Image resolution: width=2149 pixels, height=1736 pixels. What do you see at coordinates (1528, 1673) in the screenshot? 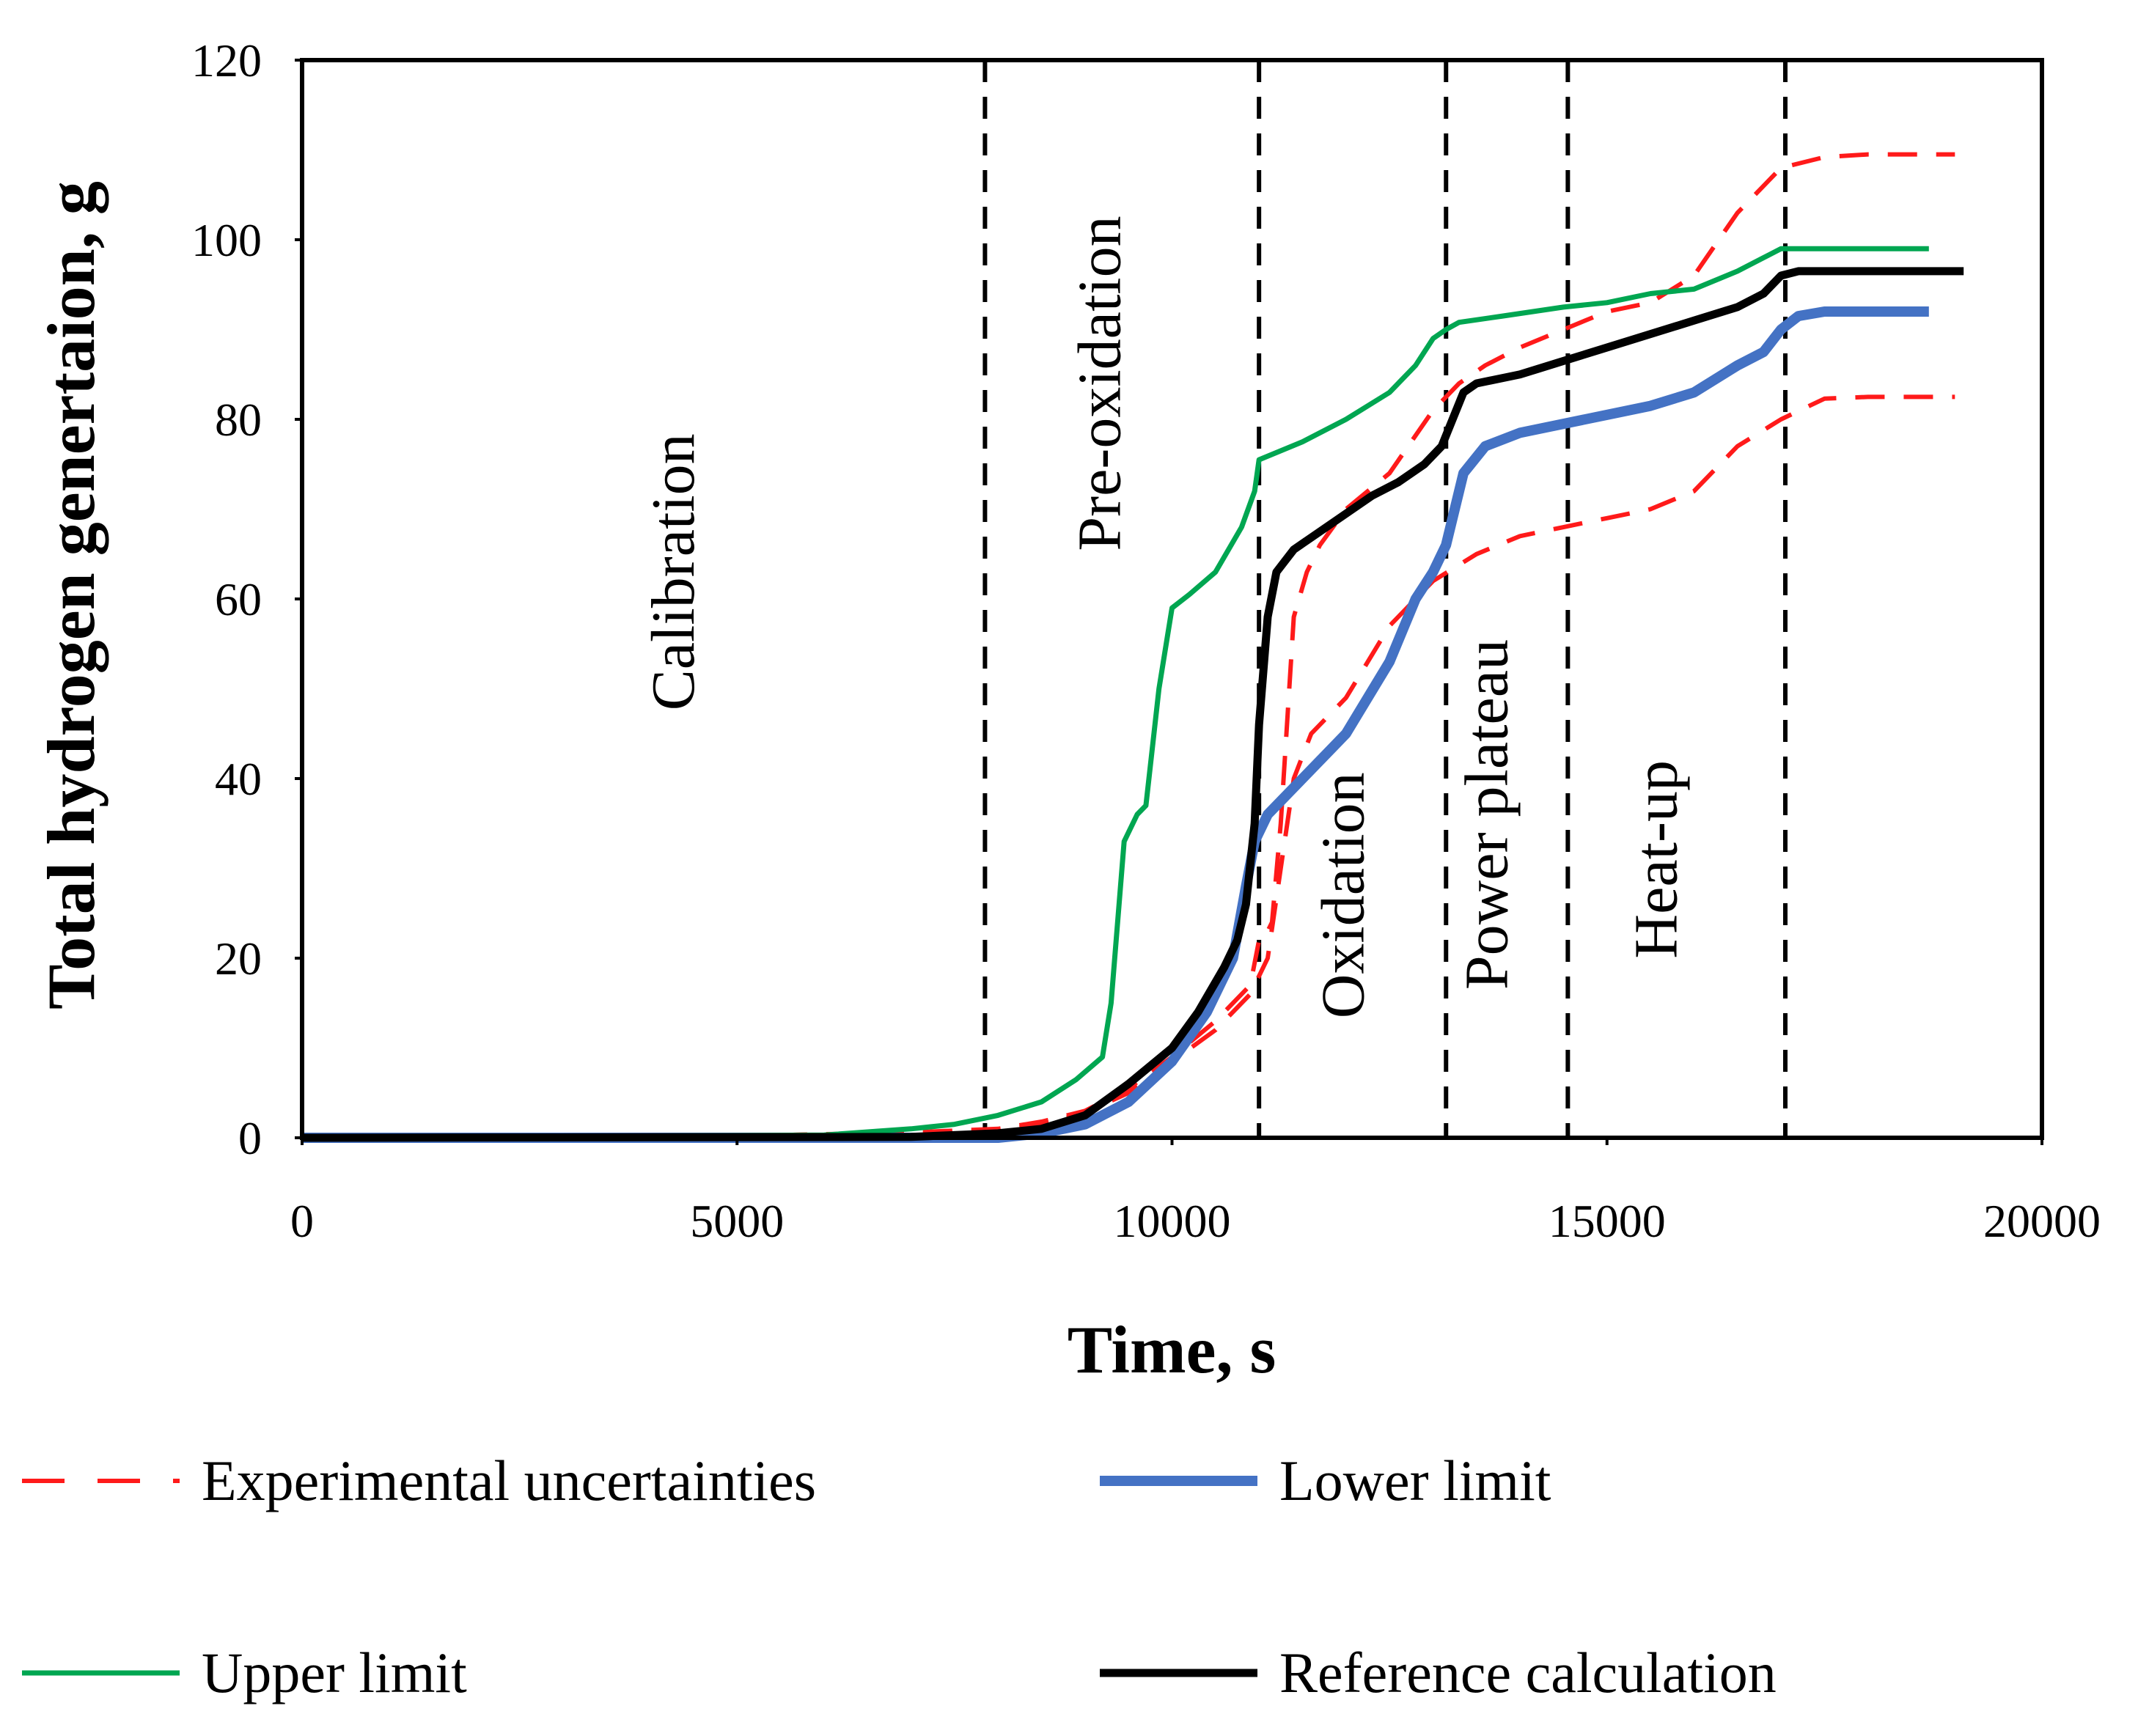
I see `legend-label: Reference calculation` at bounding box center [1528, 1673].